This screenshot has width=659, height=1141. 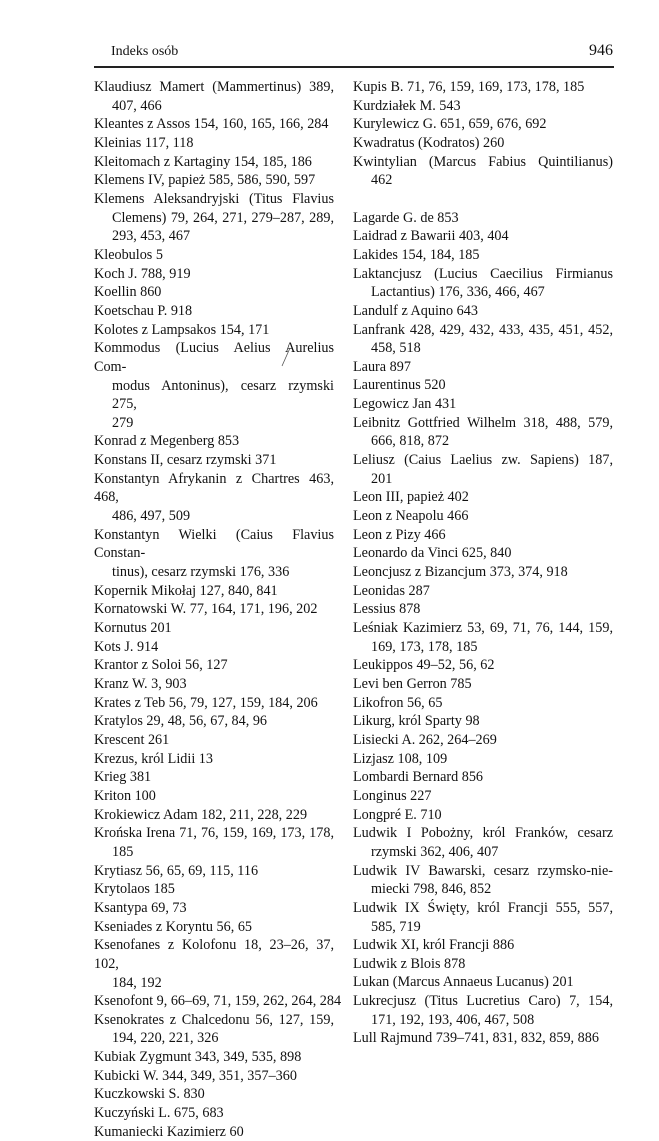 What do you see at coordinates (214, 274) in the screenshot?
I see `index-entry: Koch J. 788, 919` at bounding box center [214, 274].